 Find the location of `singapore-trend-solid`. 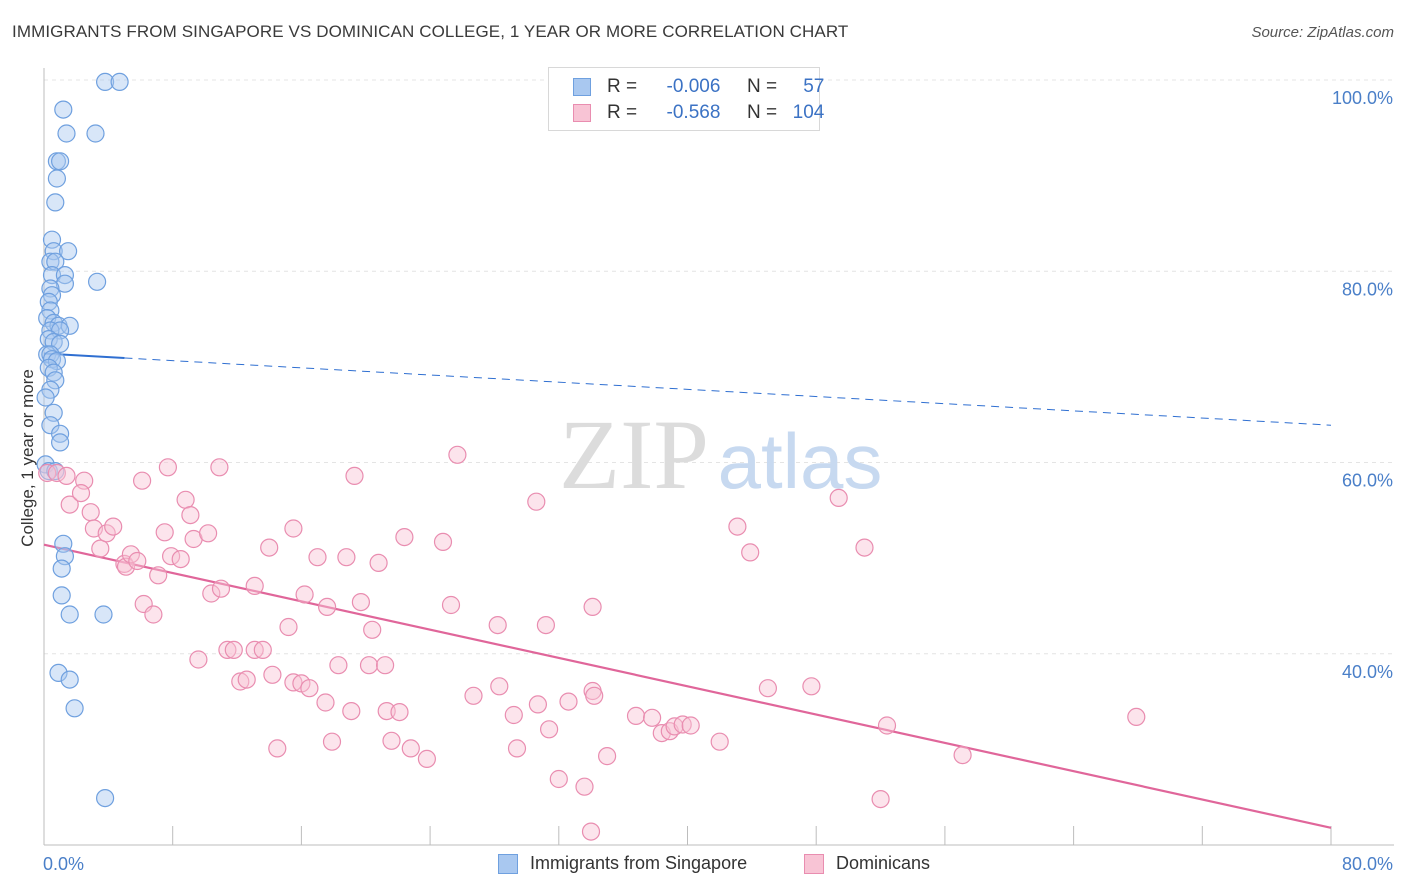

singapore-trend-solid is located at coordinates (84, 355).